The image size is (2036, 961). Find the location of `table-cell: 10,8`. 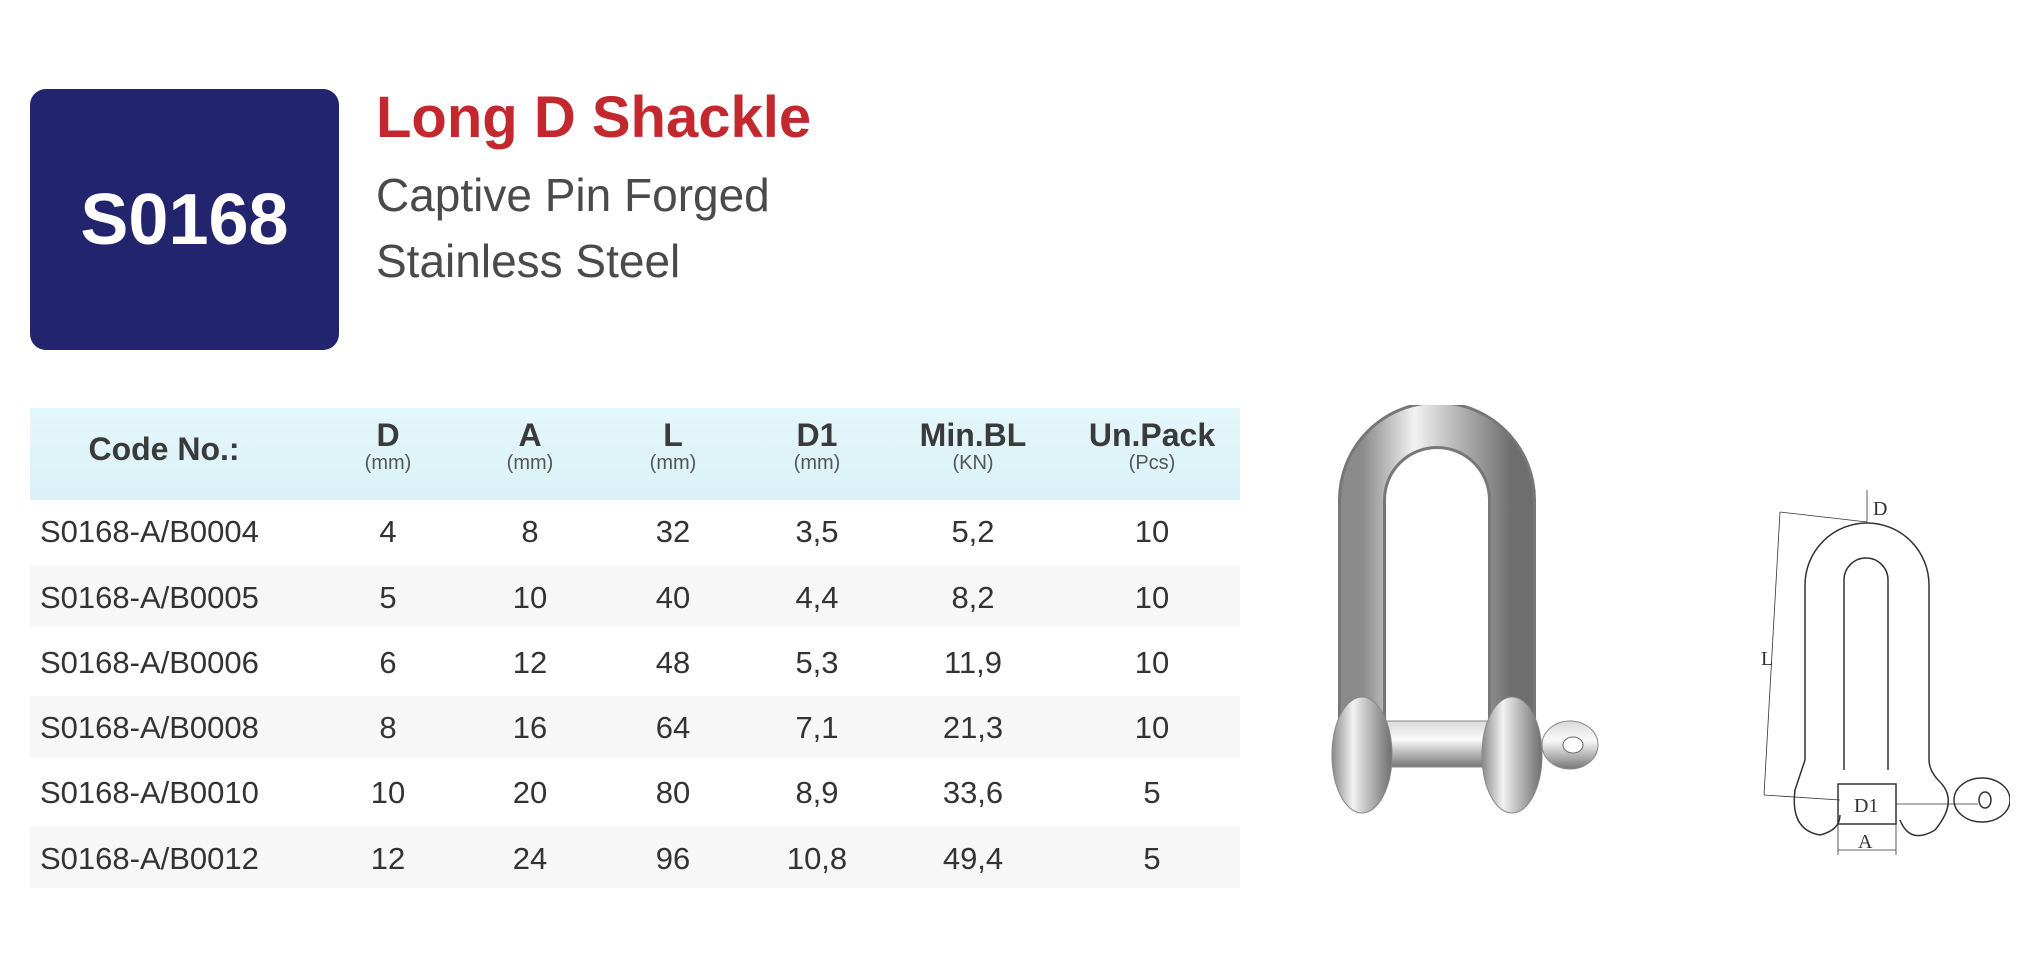

table-cell: 10,8 is located at coordinates (817, 858).